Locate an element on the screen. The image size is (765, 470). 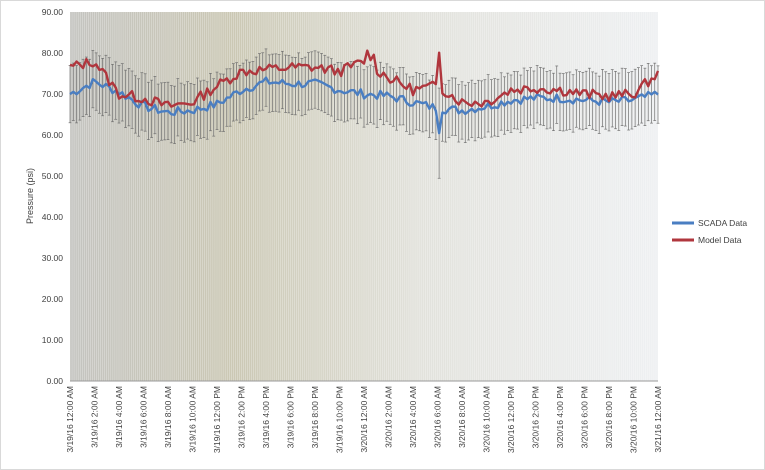
legend-item-scada: SCADA Data is located at coordinates (709, 223).